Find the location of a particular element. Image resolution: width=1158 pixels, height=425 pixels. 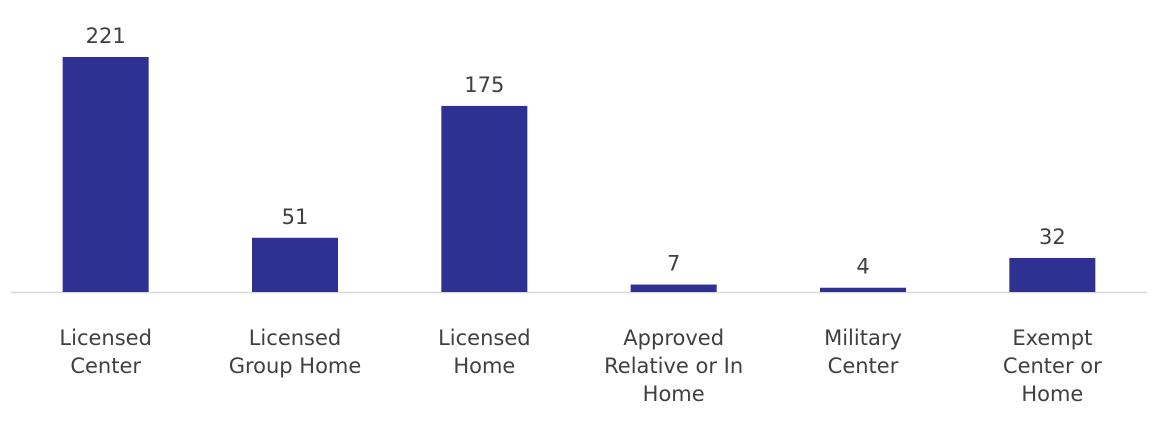

x-tick-label: Military Center is located at coordinates (863, 352).